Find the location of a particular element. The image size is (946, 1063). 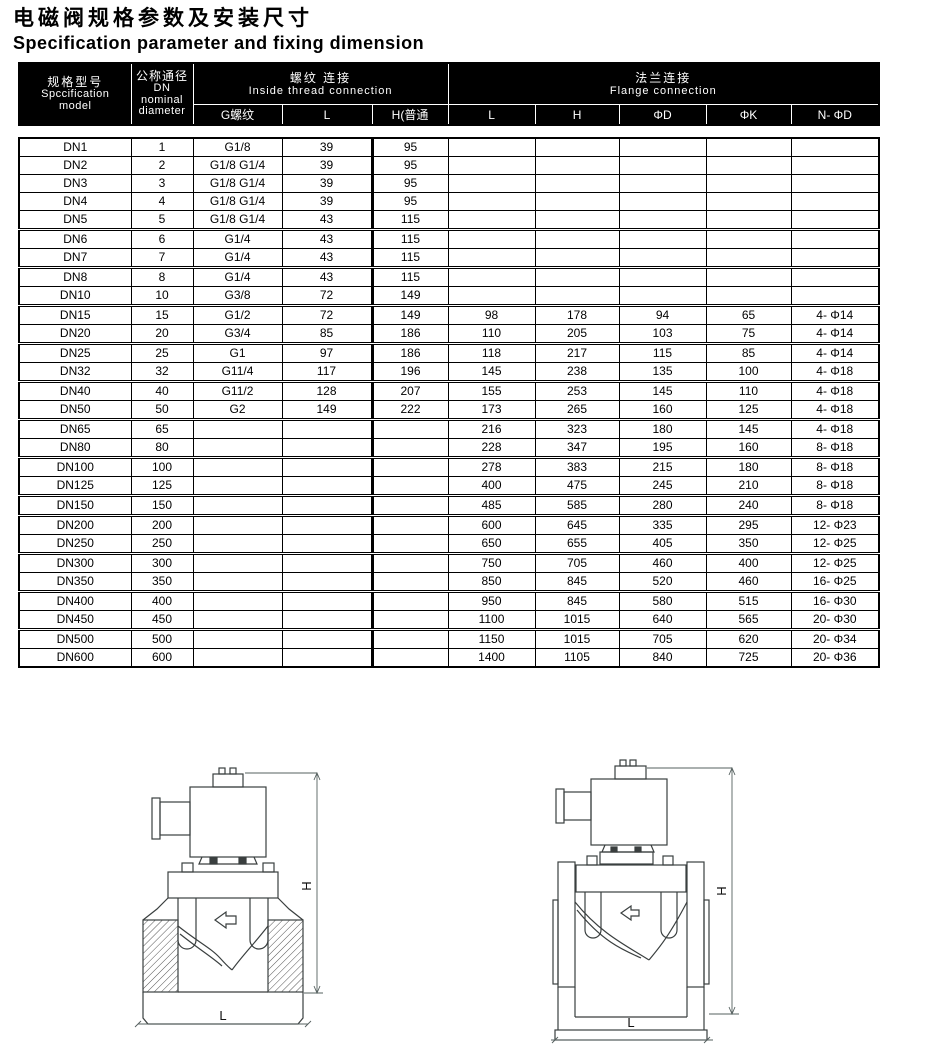

cell-model: DN350 is located at coordinates (75, 582).